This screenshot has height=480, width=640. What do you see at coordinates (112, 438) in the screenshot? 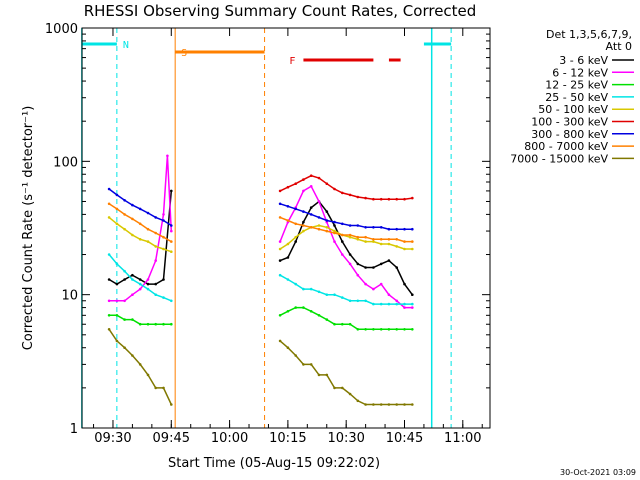
I see `x-tick-label-0: 09:30` at bounding box center [112, 438].